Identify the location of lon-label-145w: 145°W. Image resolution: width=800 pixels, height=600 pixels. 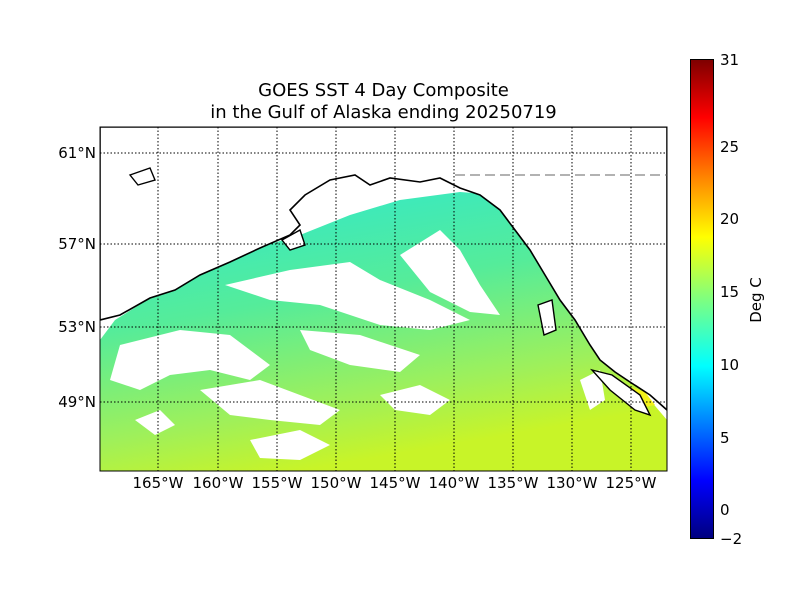
(395, 483).